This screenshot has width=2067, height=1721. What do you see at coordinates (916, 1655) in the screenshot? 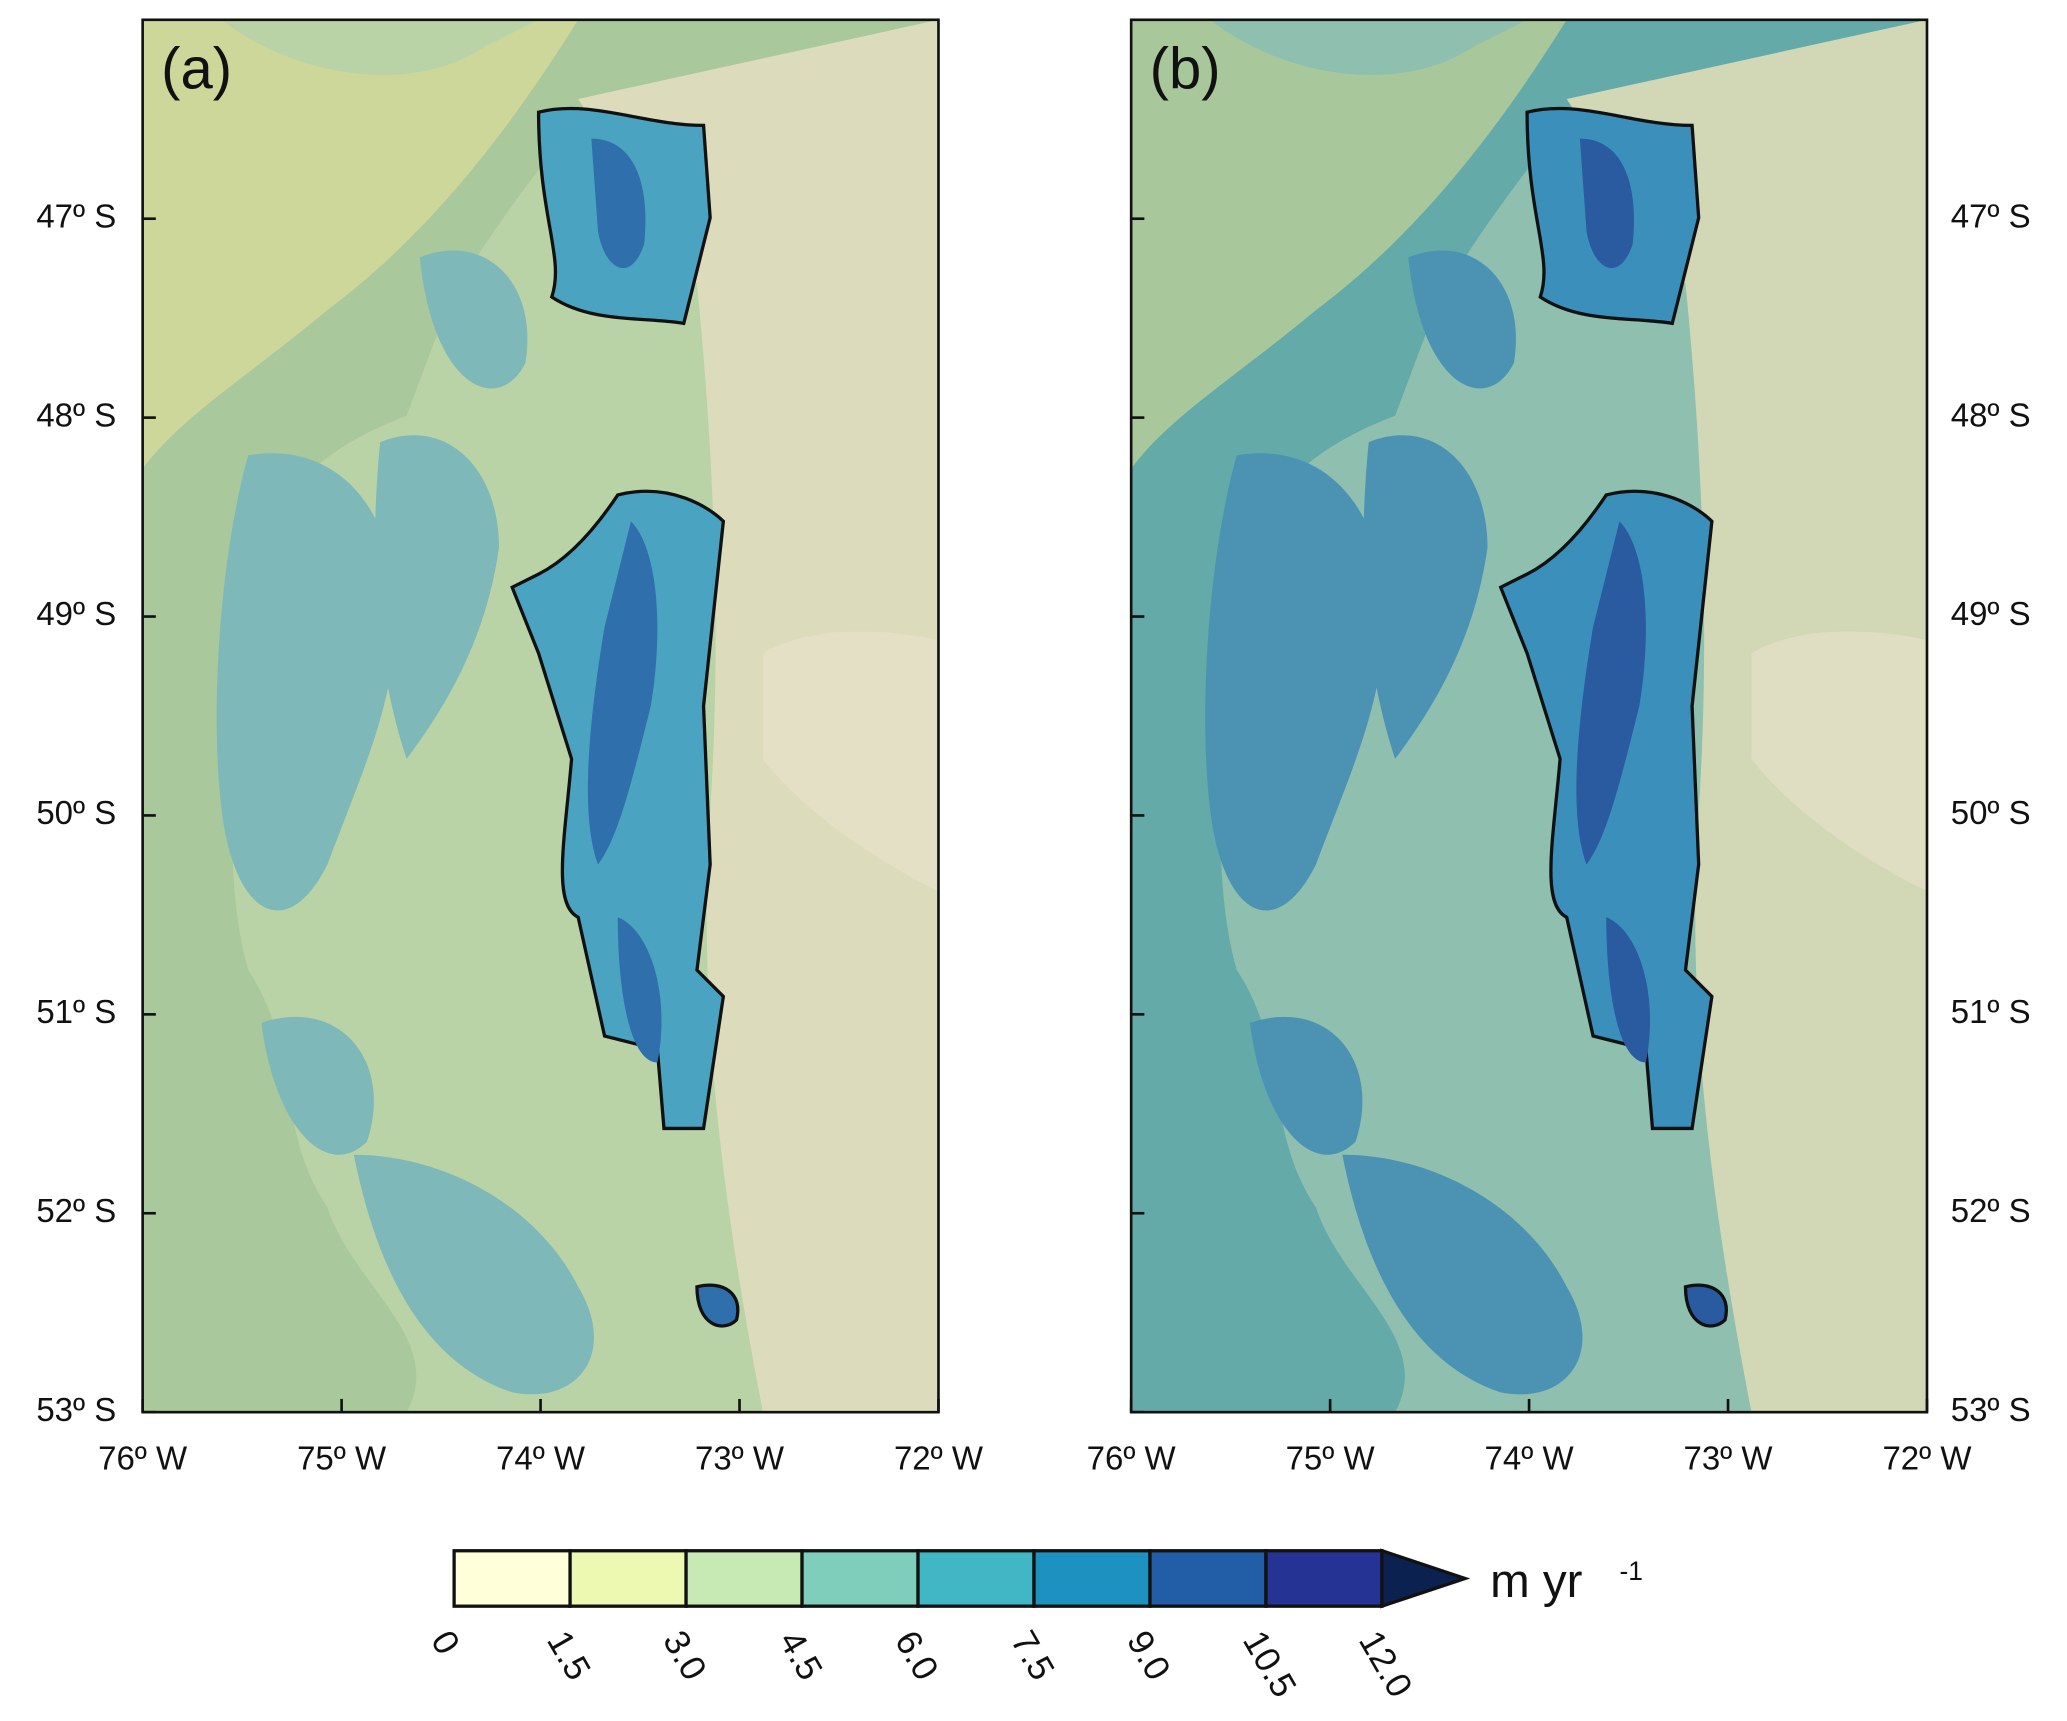
I see `colorbar-tick-label: 6.0` at bounding box center [916, 1655].